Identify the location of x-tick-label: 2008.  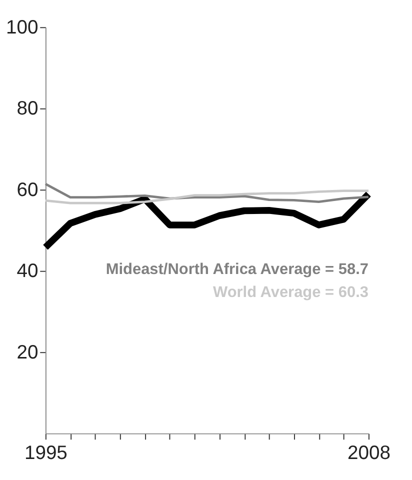
(368, 453).